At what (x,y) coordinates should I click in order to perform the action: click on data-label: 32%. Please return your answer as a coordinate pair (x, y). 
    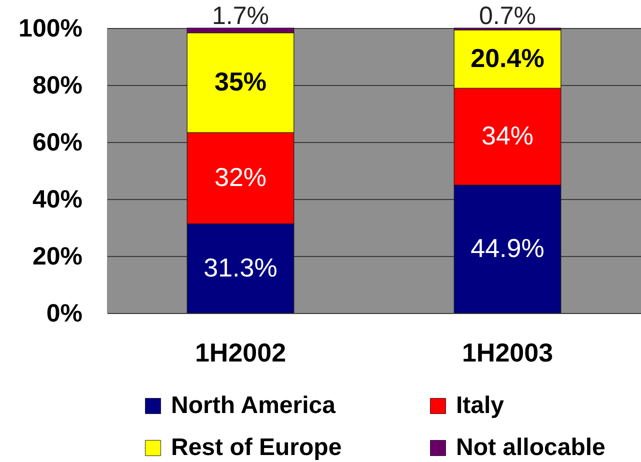
    Looking at the image, I should click on (240, 177).